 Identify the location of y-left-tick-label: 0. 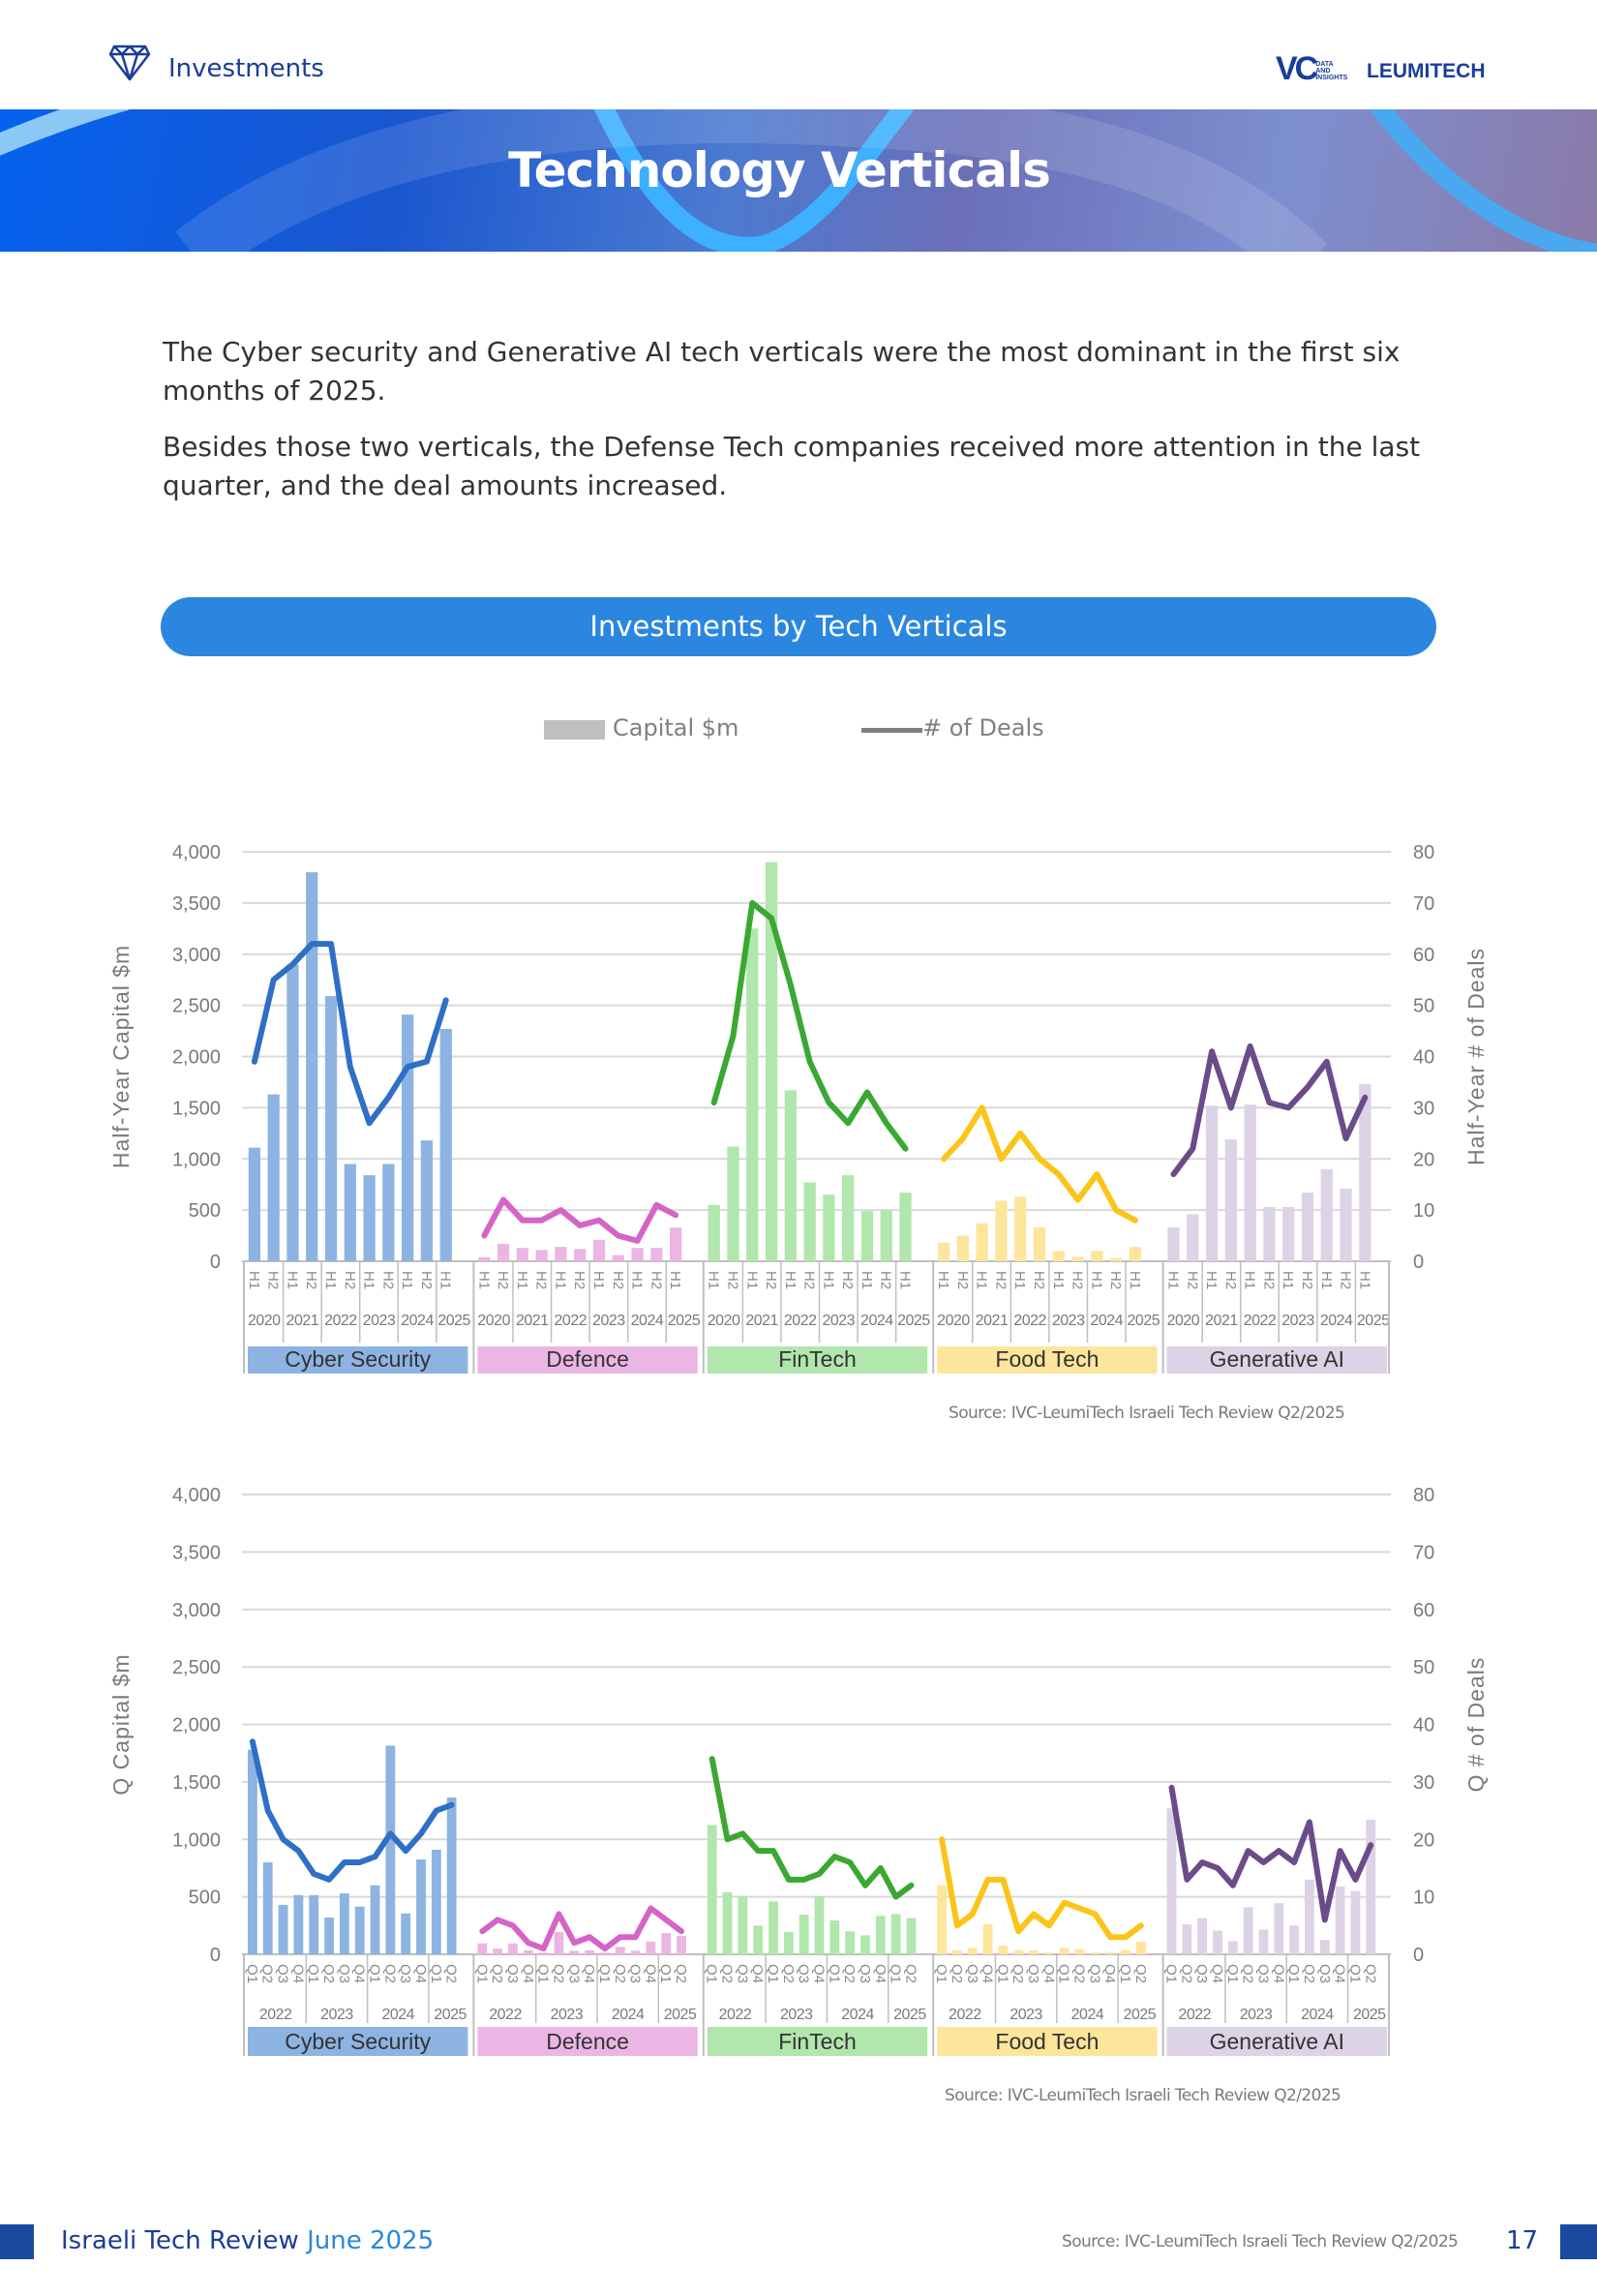
(215, 1956).